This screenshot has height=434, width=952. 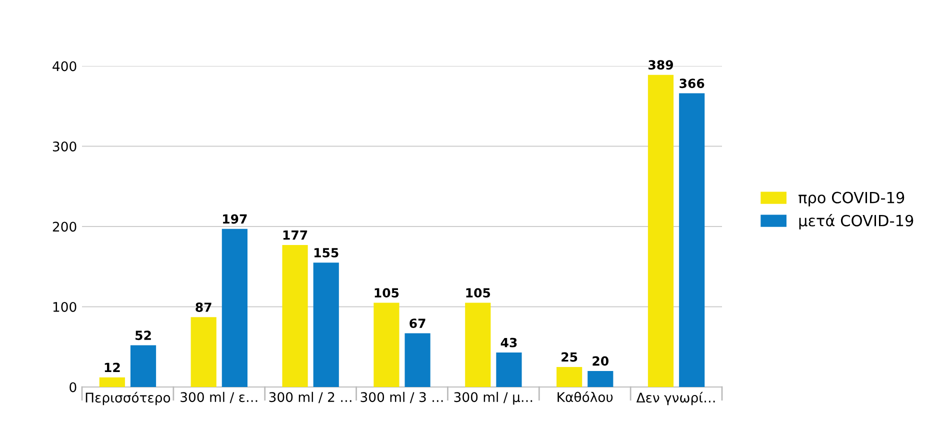 I want to click on data-label: 67, so click(x=418, y=323).